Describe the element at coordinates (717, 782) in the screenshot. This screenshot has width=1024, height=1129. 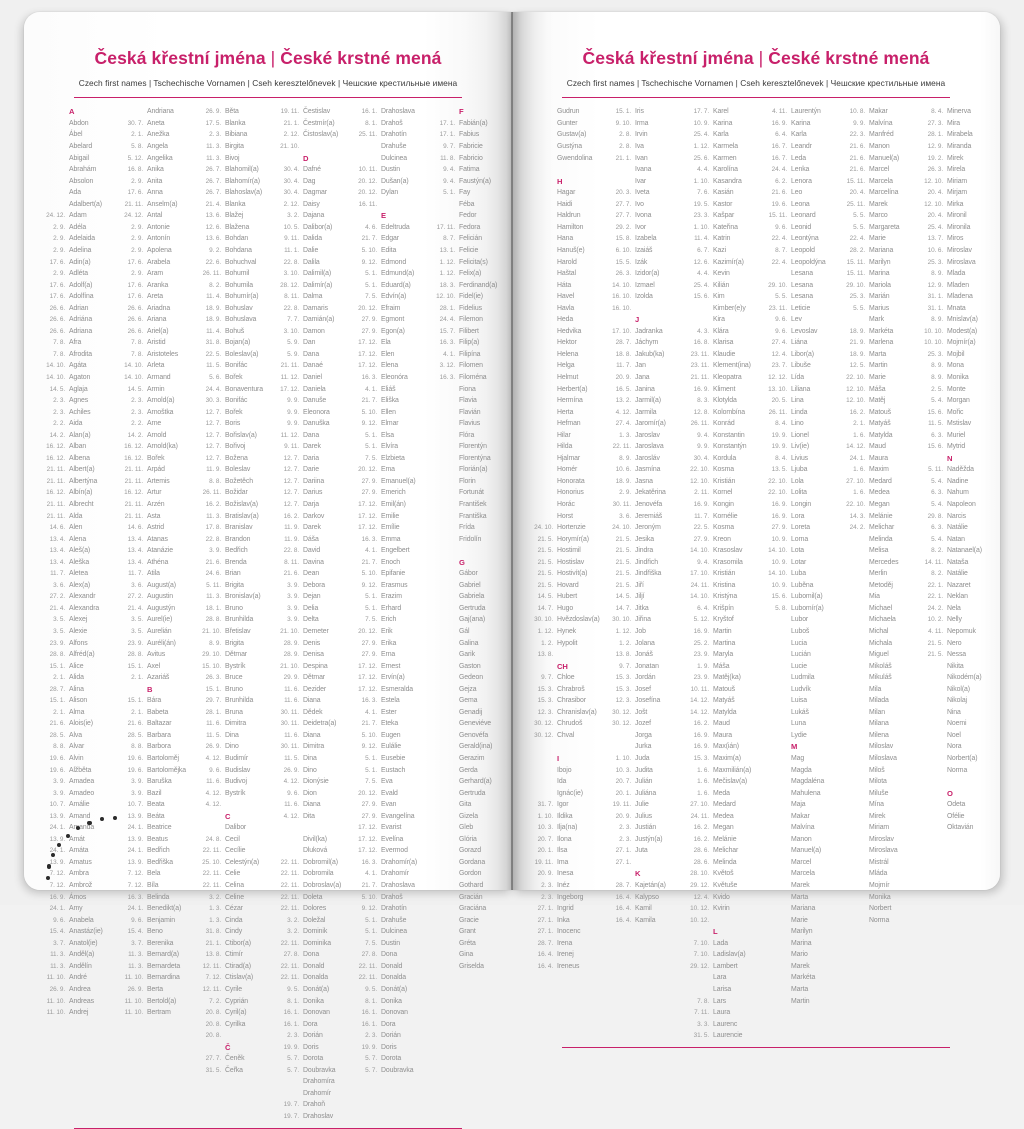
I see `name-entry-row: 1. 6. Mečislav(a)` at that location.